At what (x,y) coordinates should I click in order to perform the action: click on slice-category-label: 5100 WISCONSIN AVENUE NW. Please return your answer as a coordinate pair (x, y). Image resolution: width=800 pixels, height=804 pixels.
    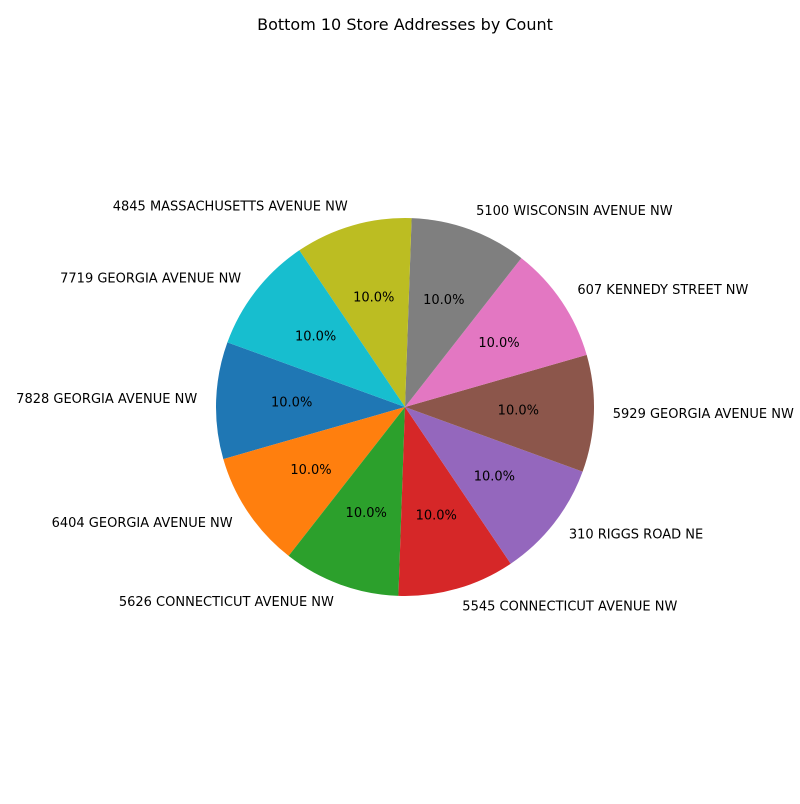
    Looking at the image, I should click on (574, 211).